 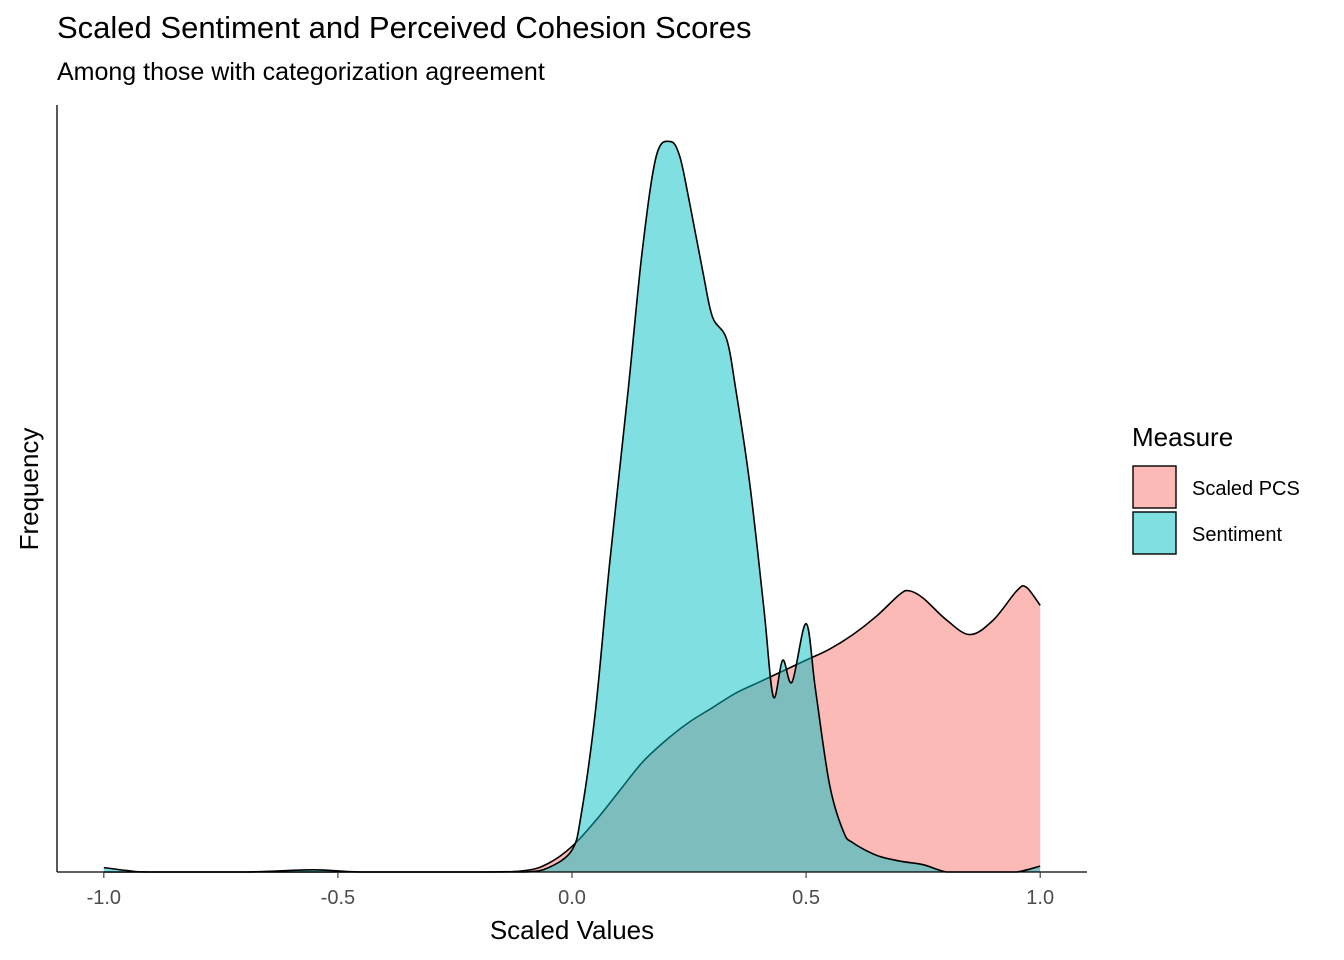 I want to click on legend-items: Scaled PCS Sentiment, so click(x=1216, y=510).